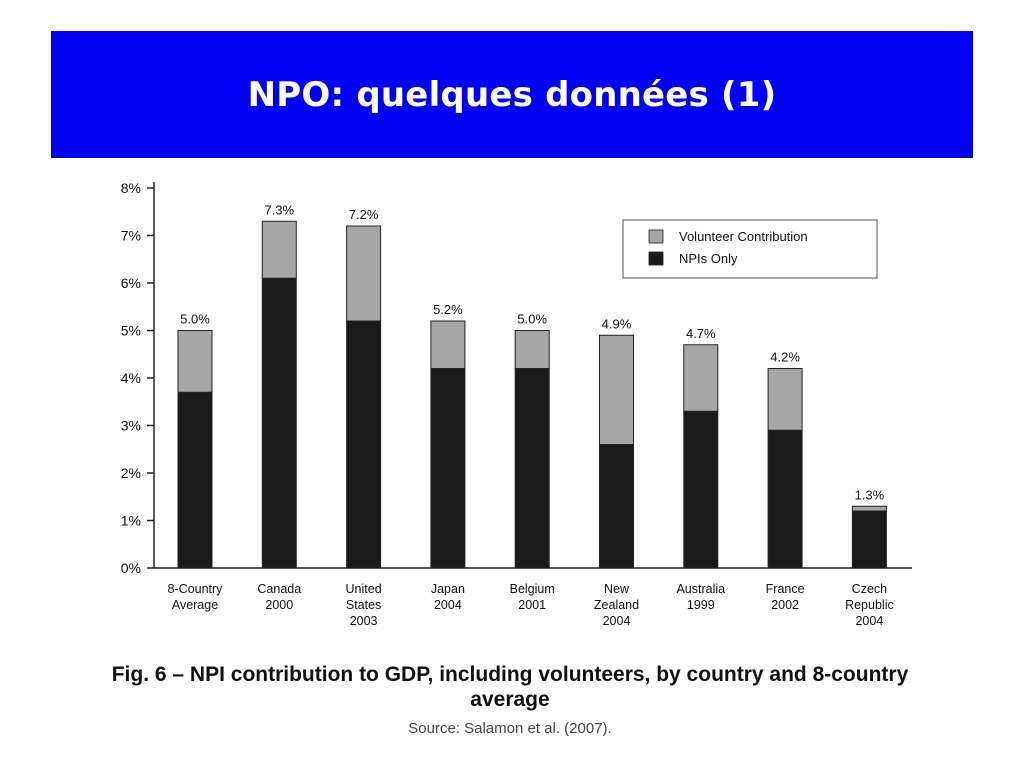 The image size is (1024, 768). I want to click on y-tick-label: 1%, so click(131, 521).